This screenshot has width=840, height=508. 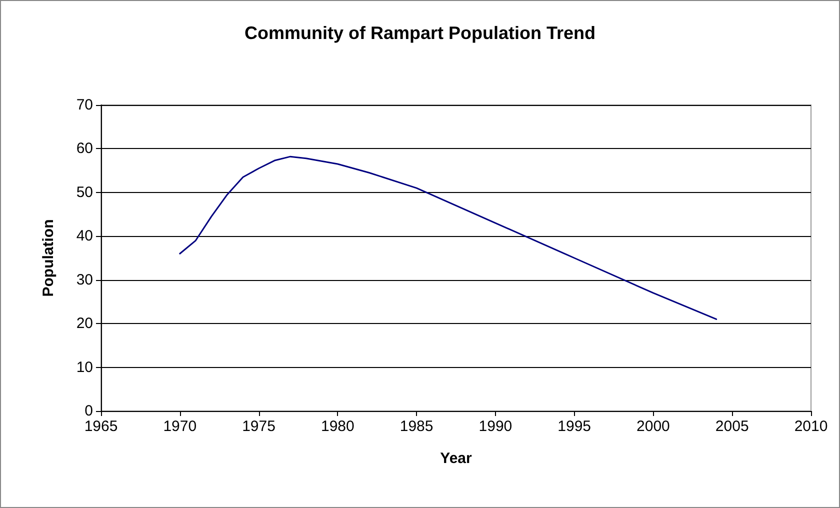 What do you see at coordinates (417, 426) in the screenshot?
I see `x-tick-label: 1985` at bounding box center [417, 426].